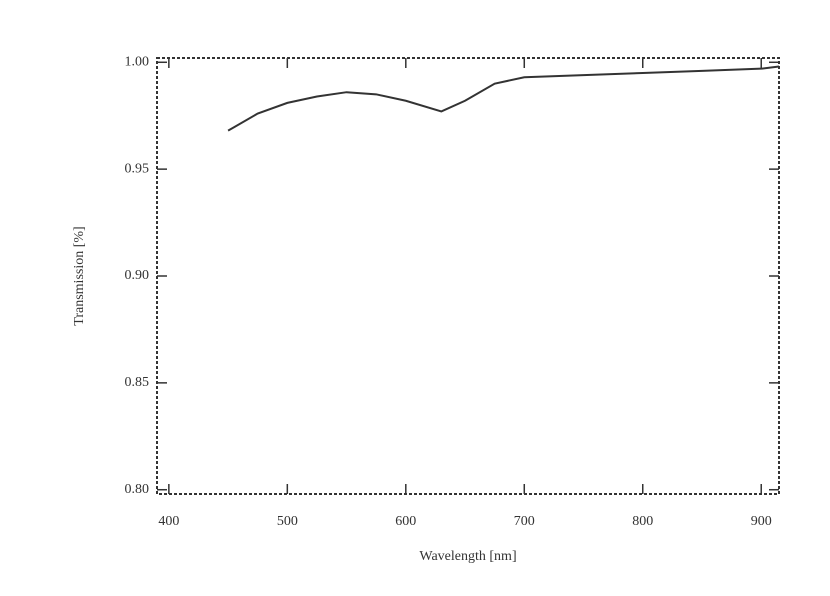 The height and width of the screenshot is (596, 830). I want to click on x-tick-label: 600, so click(405, 521).